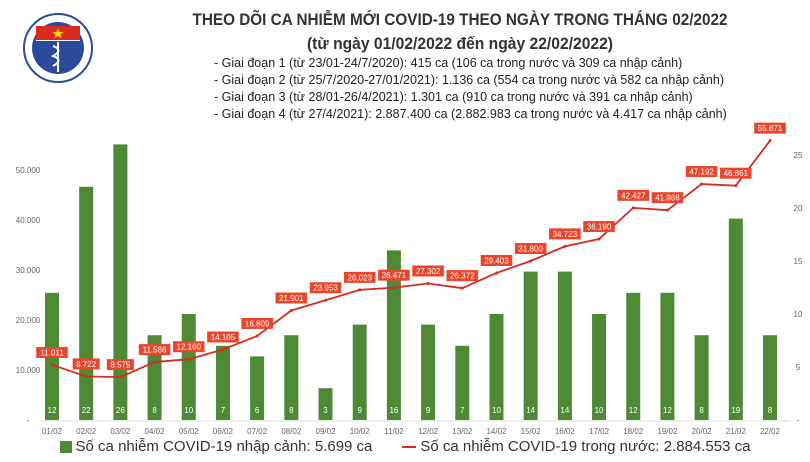 This screenshot has height=462, width=810. I want to click on x-tick-label: 13/02, so click(462, 431).